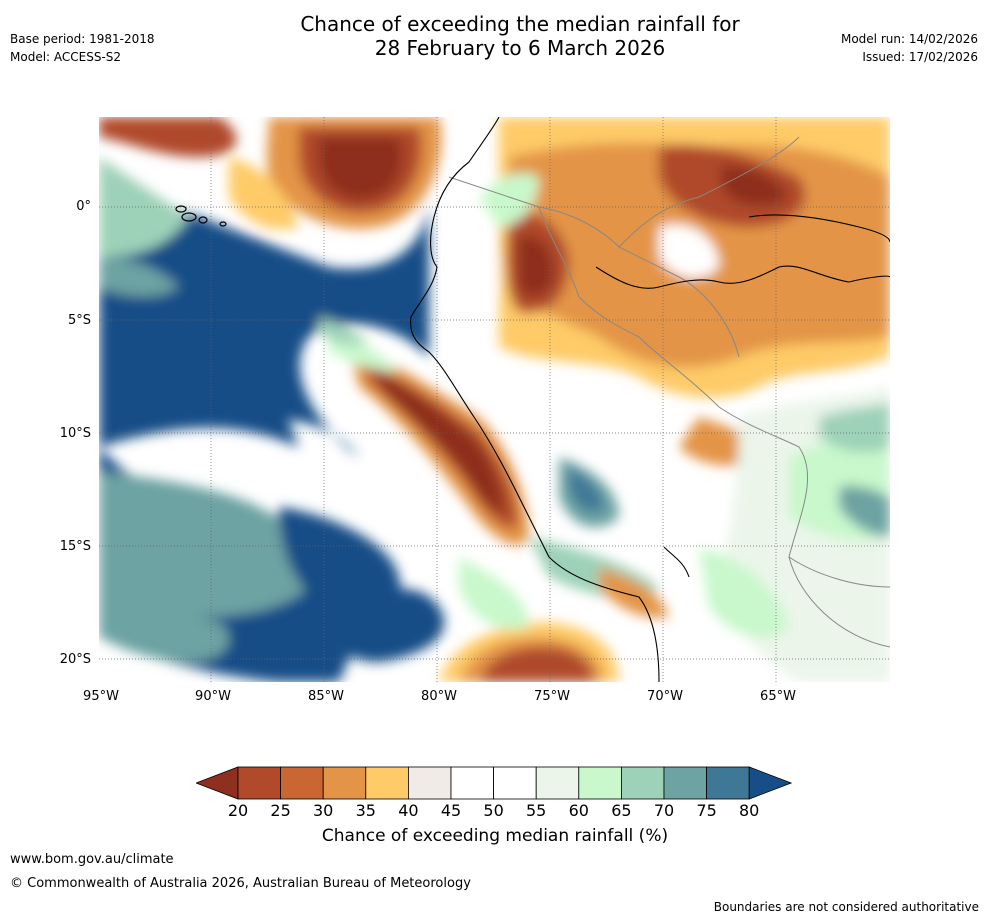 The width and height of the screenshot is (988, 919). Describe the element at coordinates (664, 810) in the screenshot. I see `colorbar-tick-label: 70` at that location.